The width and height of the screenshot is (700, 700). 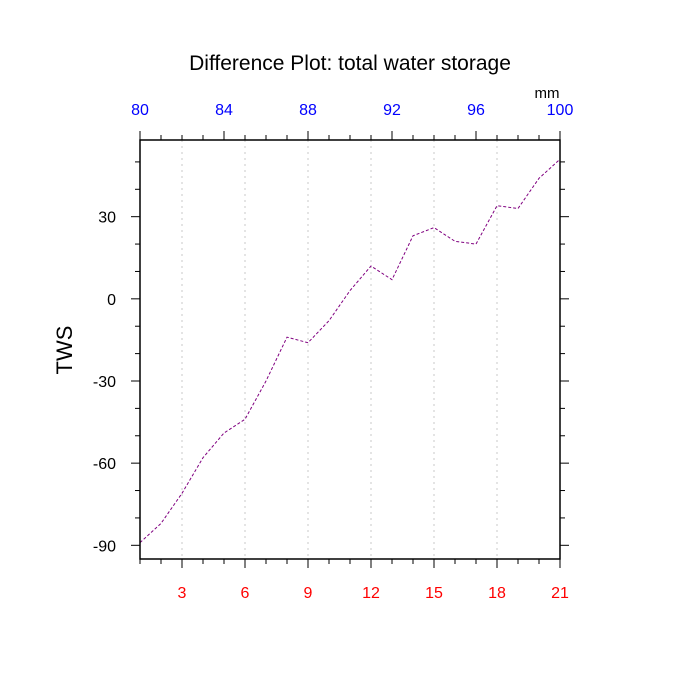 I want to click on top-tick-label: 96, so click(x=476, y=110).